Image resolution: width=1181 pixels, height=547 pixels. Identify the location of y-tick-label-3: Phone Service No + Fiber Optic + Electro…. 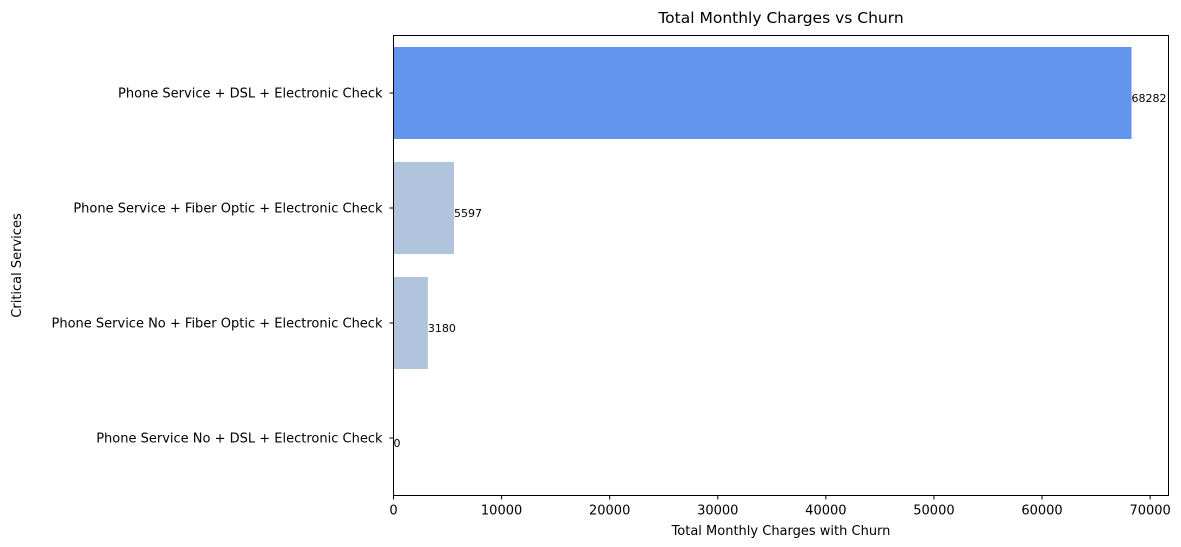
(217, 324).